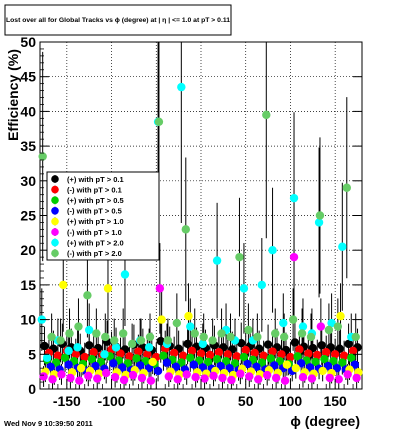 The width and height of the screenshot is (400, 433). Describe the element at coordinates (94, 232) in the screenshot. I see `legend-entry: (-) with pT > 1.0` at that location.